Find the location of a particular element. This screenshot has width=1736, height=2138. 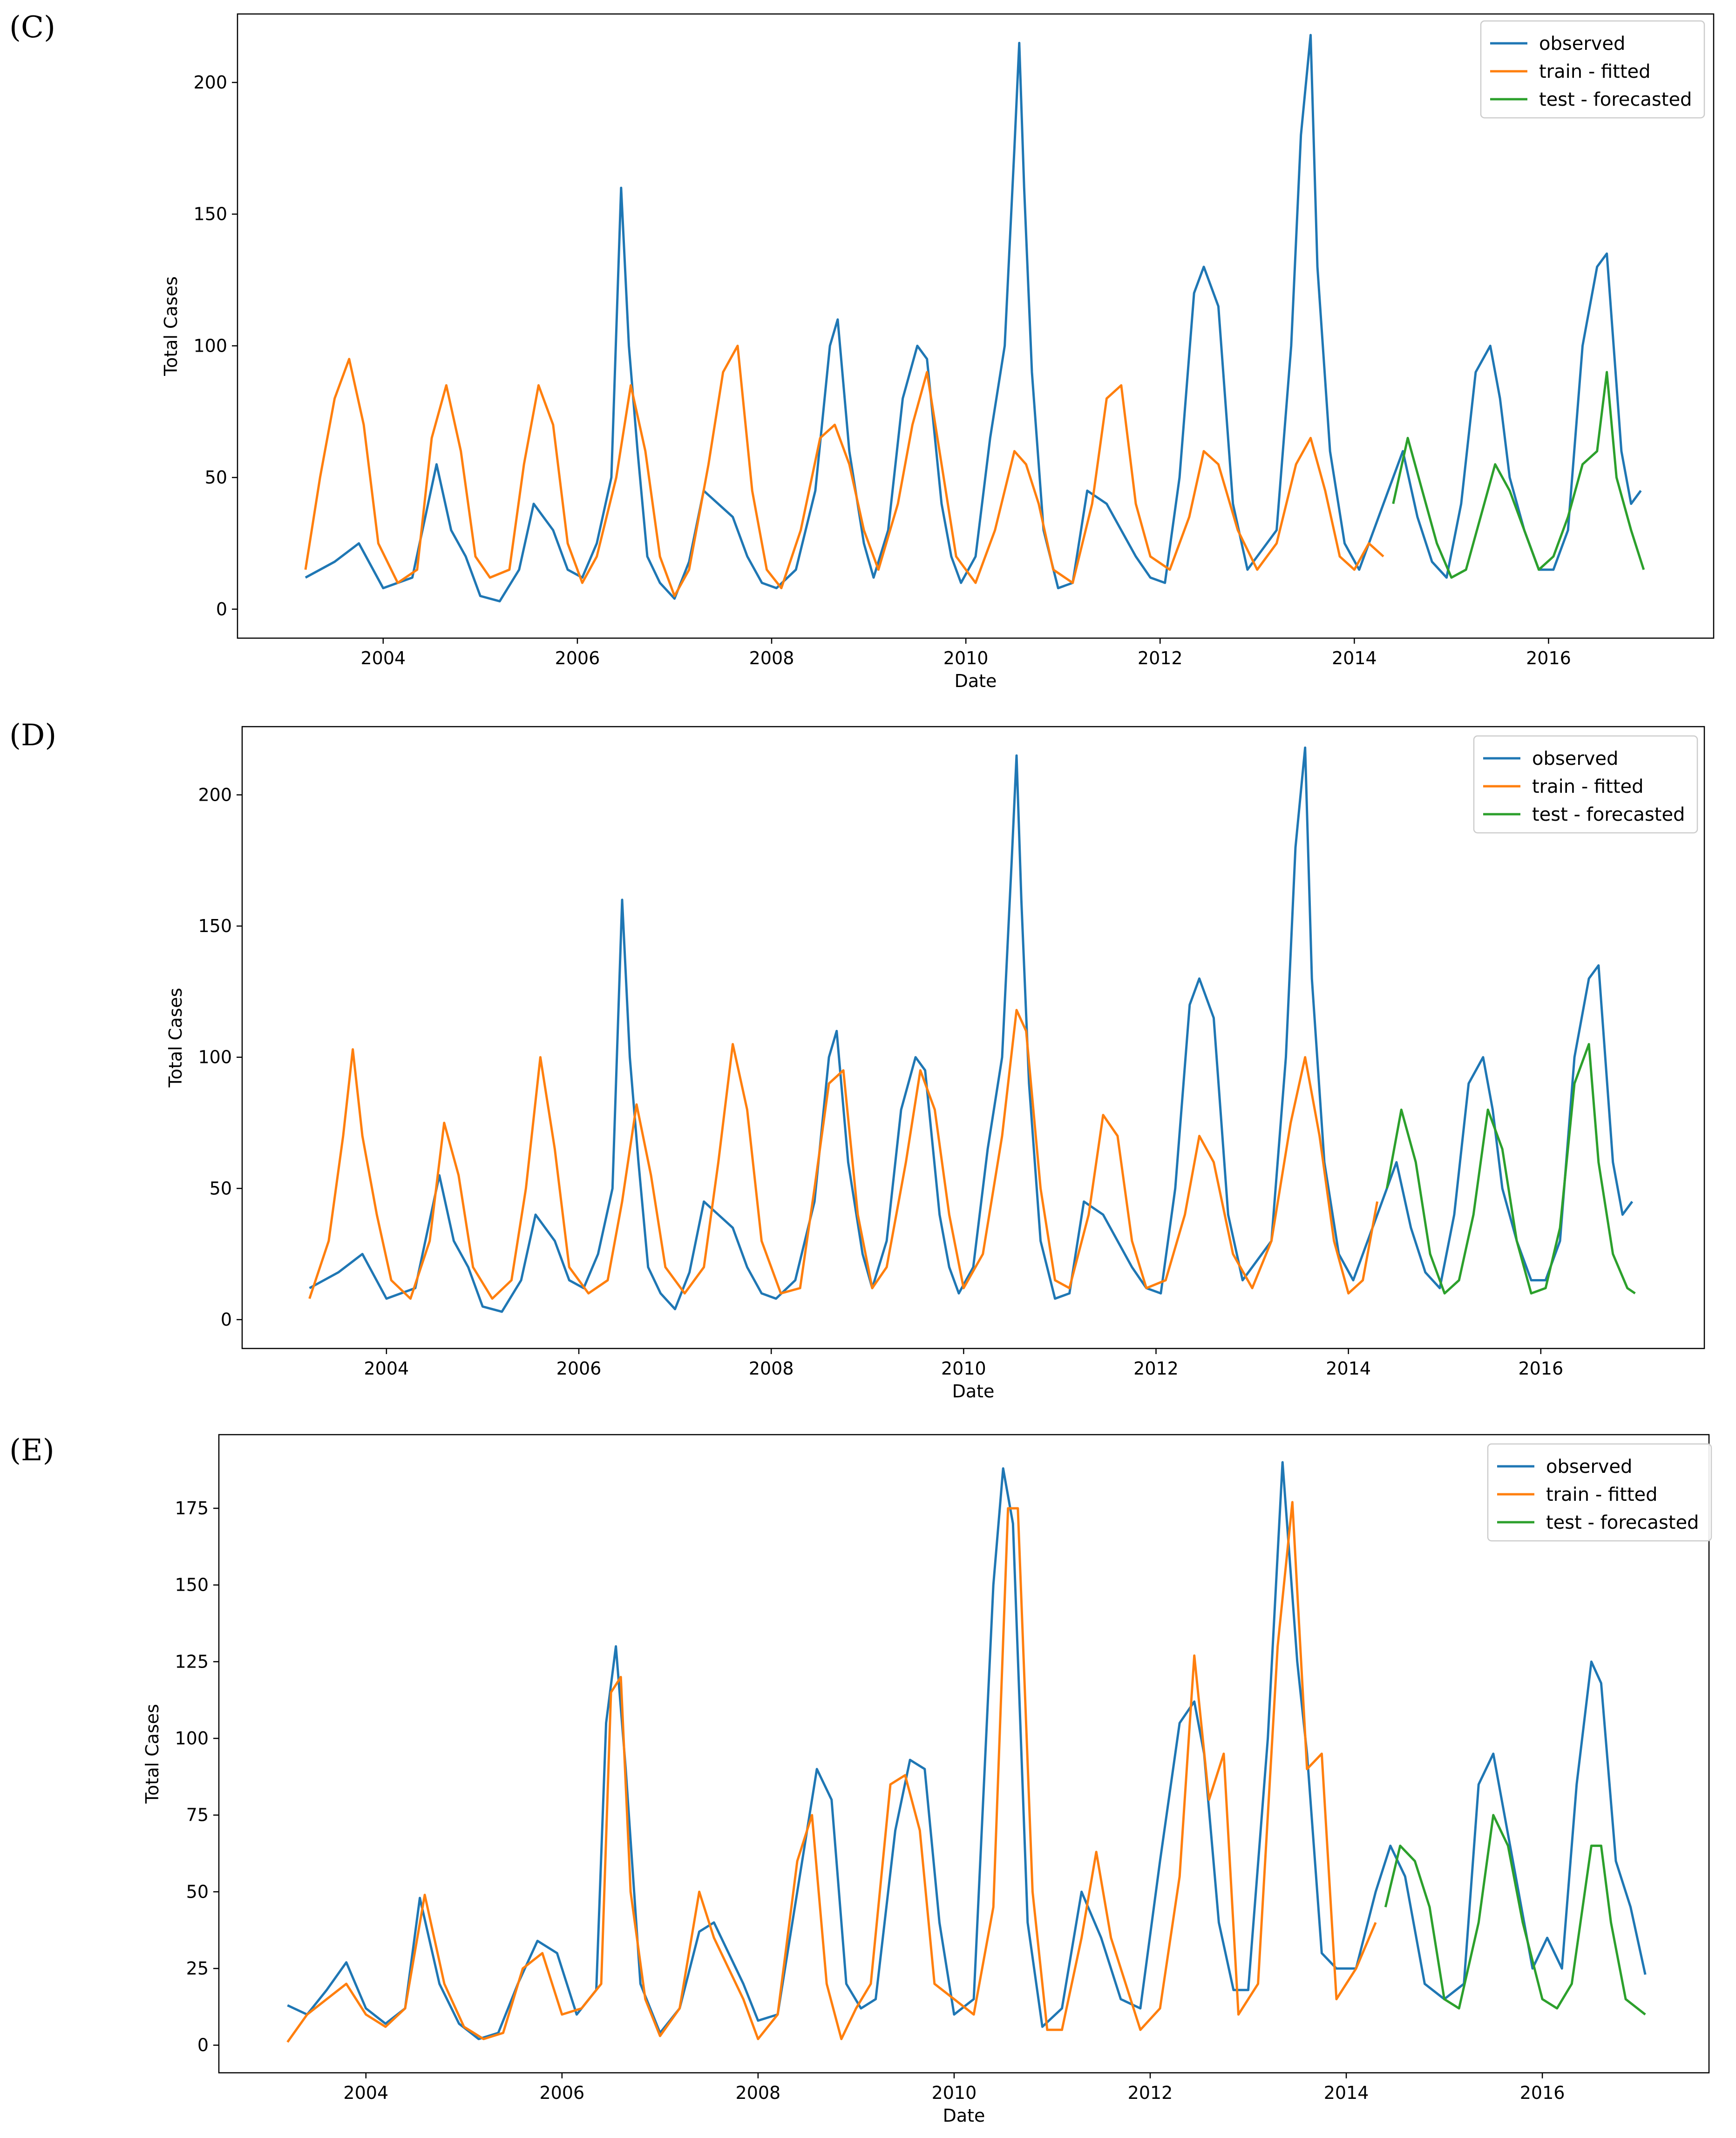

panel-label: (D) is located at coordinates (32, 735).